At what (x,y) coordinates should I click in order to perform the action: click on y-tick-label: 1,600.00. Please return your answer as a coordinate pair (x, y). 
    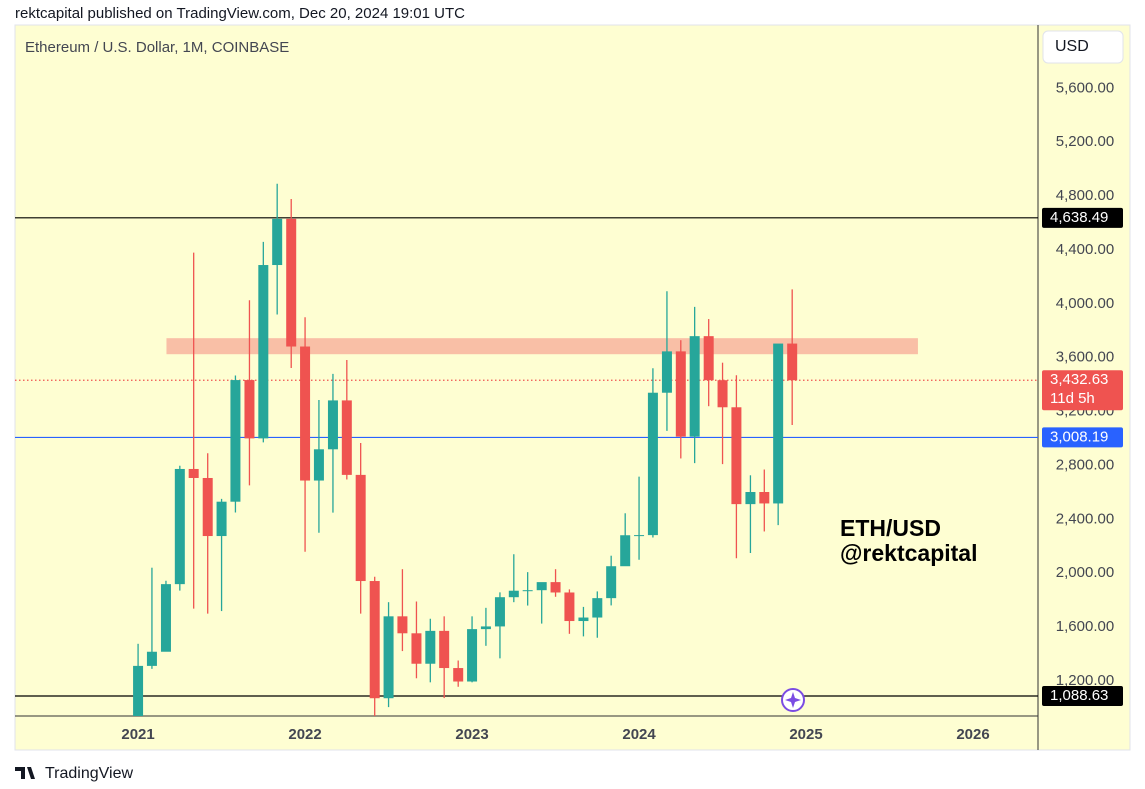
    Looking at the image, I should click on (1085, 626).